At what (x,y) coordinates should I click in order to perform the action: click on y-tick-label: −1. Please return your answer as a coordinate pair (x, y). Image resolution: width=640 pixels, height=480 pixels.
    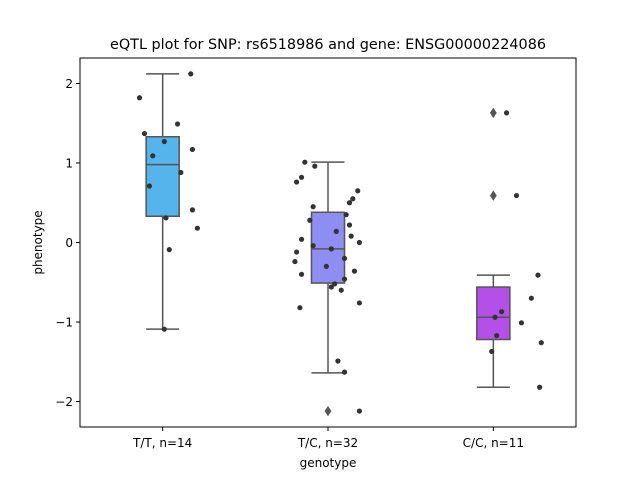
    Looking at the image, I should click on (64, 323).